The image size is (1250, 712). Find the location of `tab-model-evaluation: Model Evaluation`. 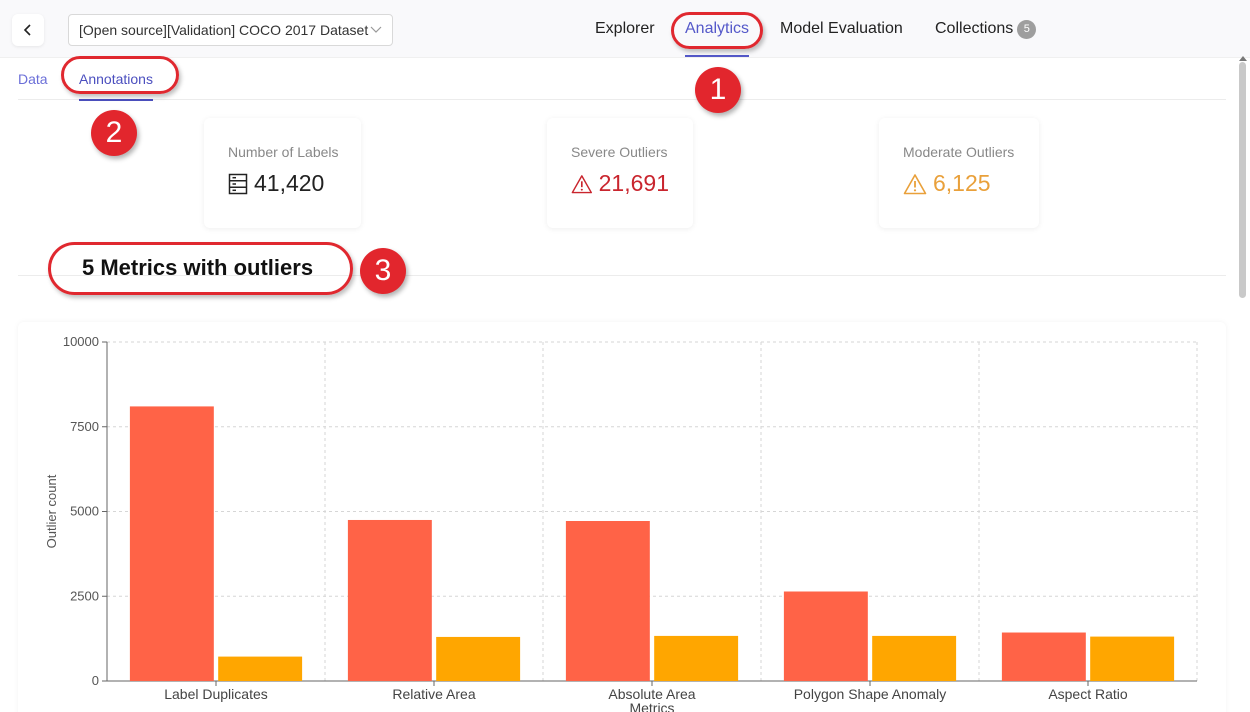

tab-model-evaluation: Model Evaluation is located at coordinates (841, 29).